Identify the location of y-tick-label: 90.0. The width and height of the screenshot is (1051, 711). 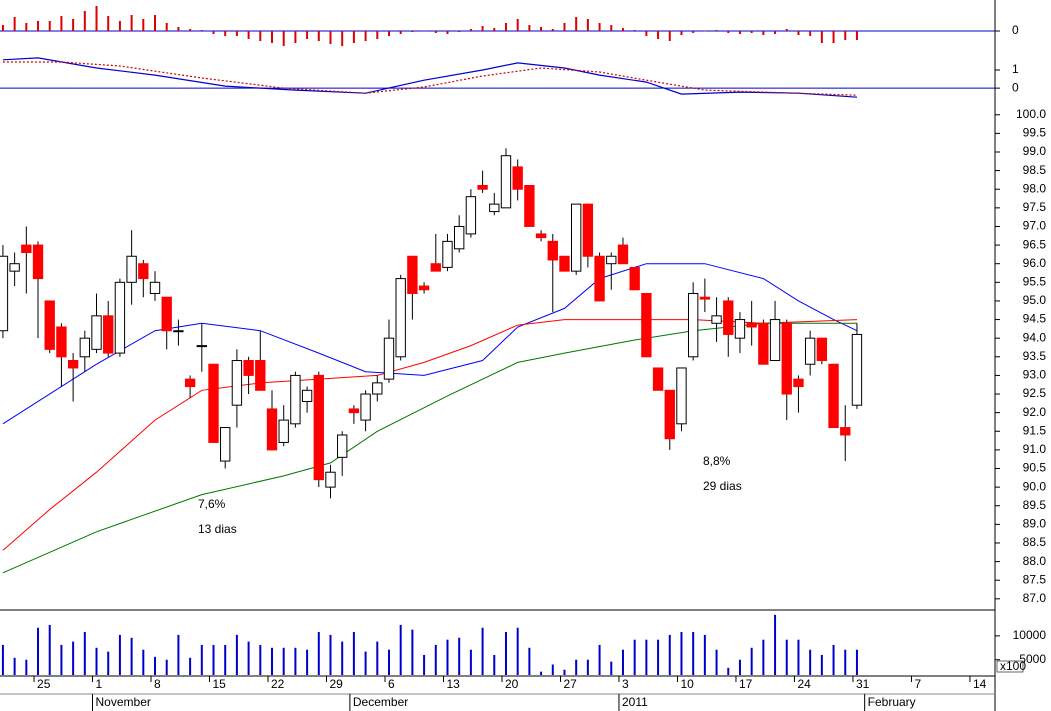
(1035, 486).